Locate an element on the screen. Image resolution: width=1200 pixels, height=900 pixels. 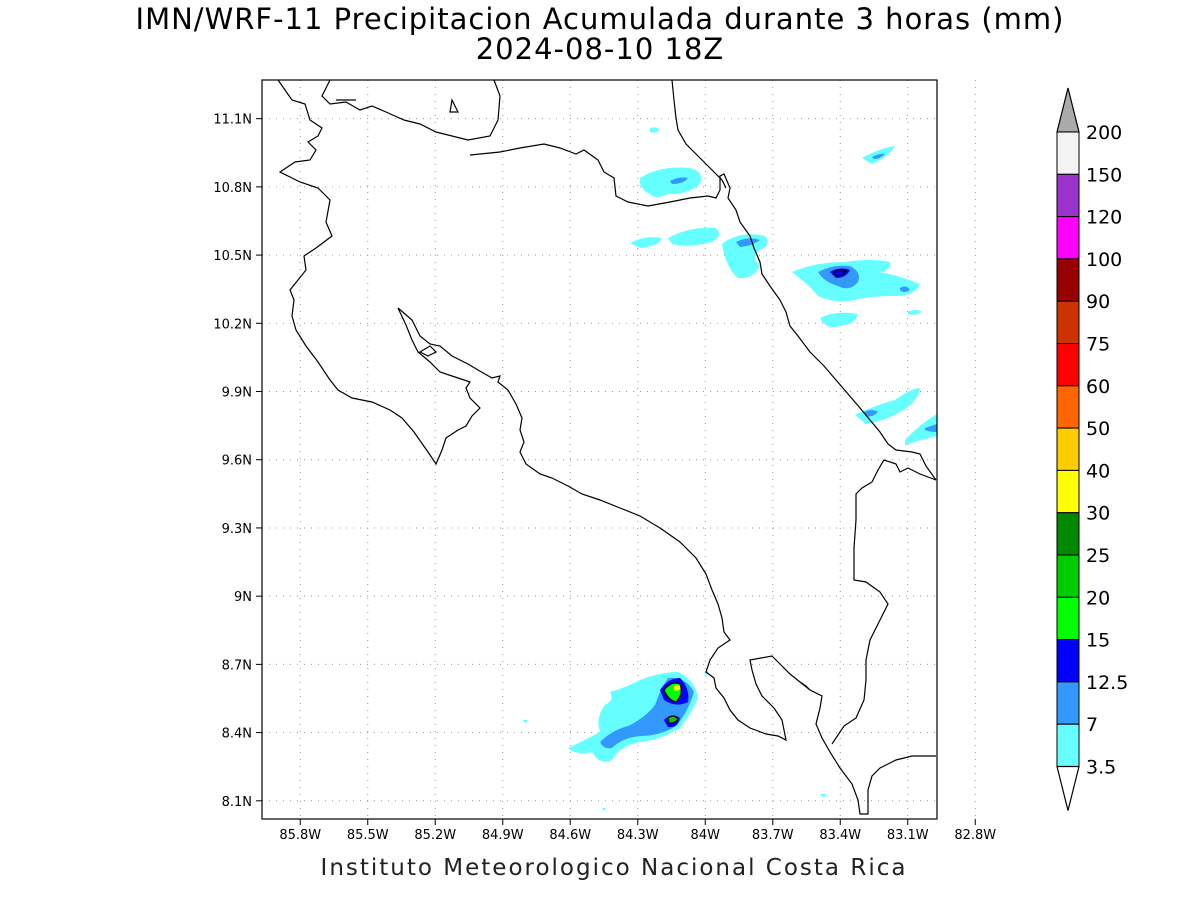
y-tick-label: 8.4N is located at coordinates (237, 734).